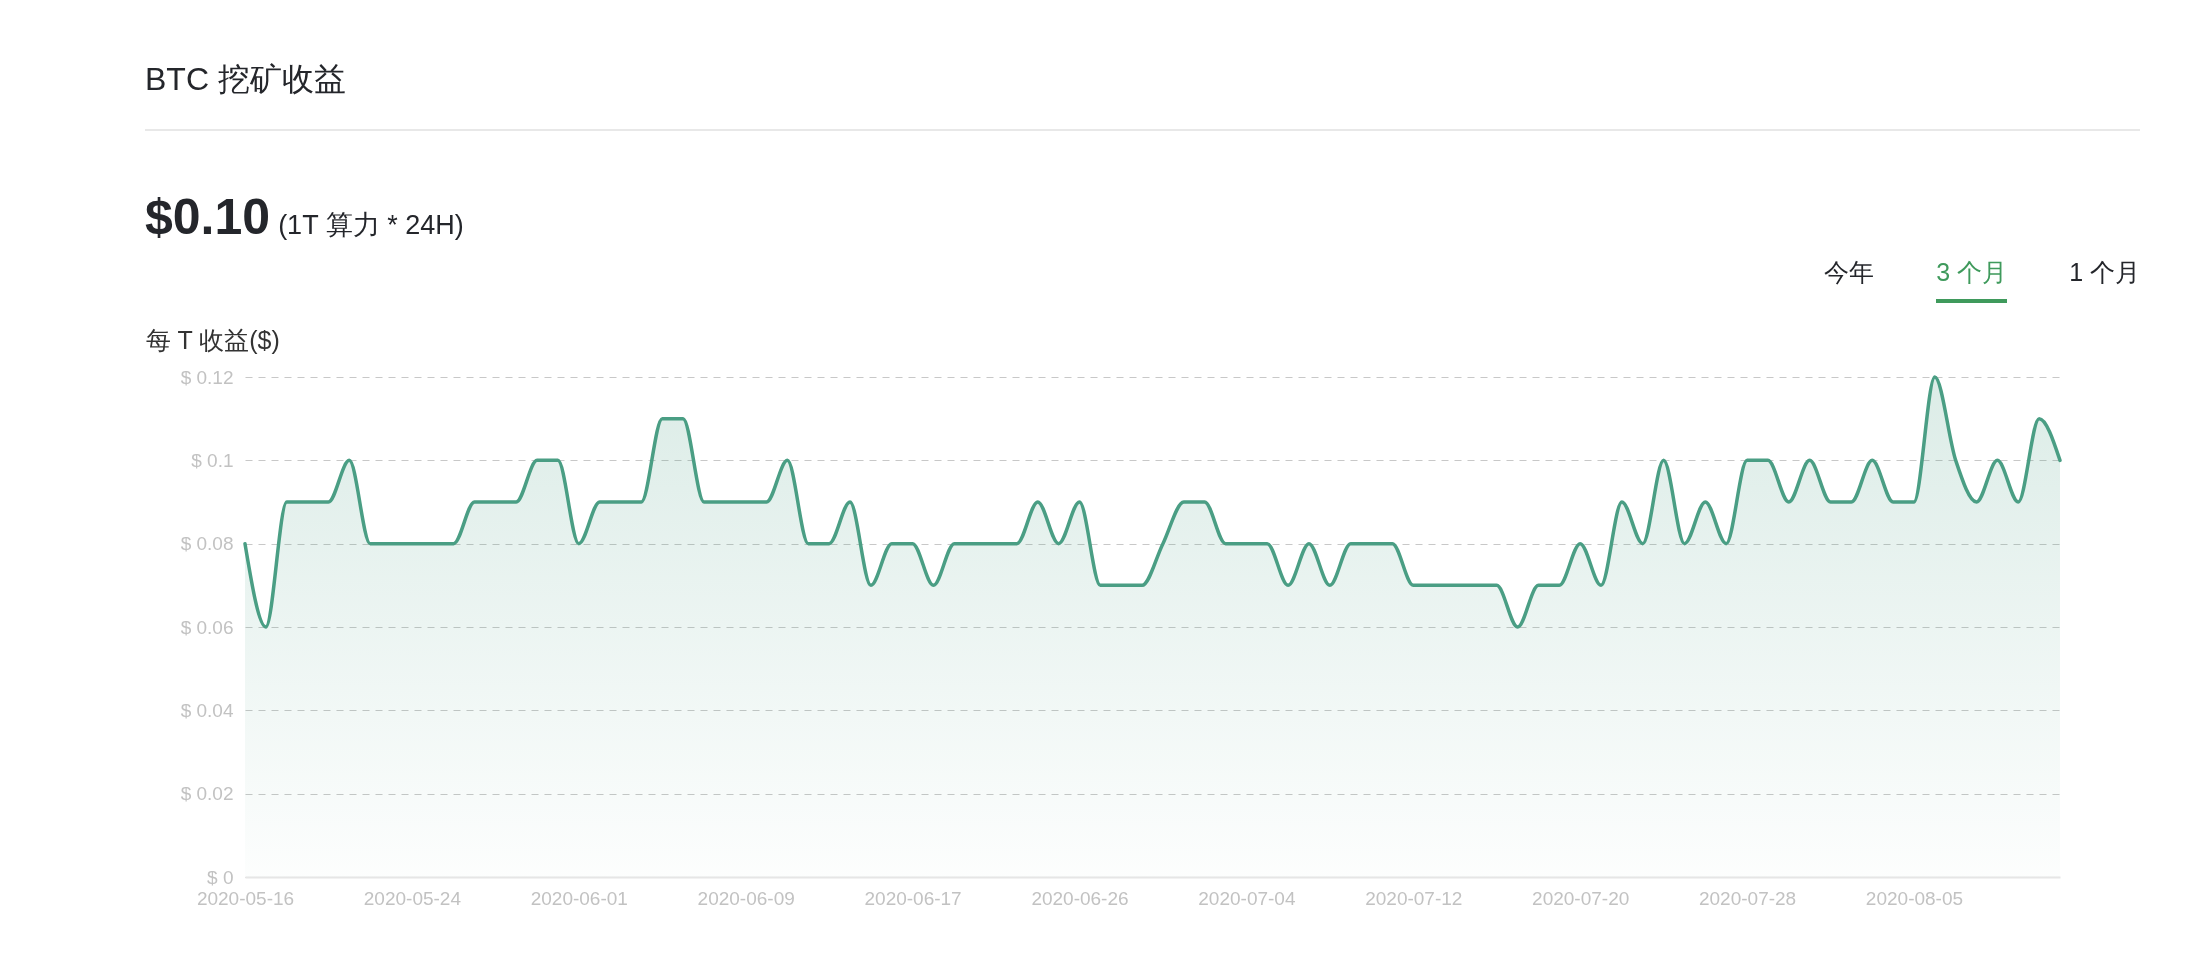 The image size is (2208, 968). Describe the element at coordinates (212, 460) in the screenshot. I see `y-tick-label: $ 0.1` at that location.